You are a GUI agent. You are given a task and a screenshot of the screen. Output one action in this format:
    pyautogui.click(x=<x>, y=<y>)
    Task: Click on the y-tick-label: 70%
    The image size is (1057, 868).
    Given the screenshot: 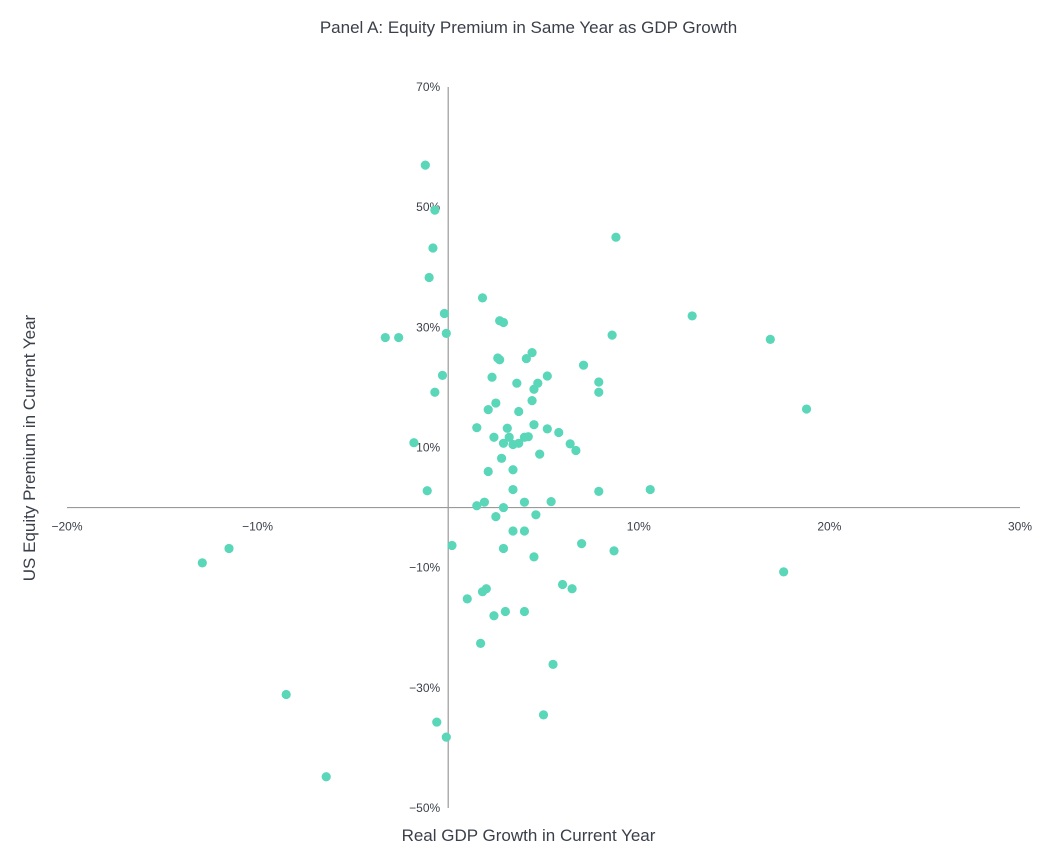 What is the action you would take?
    pyautogui.click(x=428, y=87)
    